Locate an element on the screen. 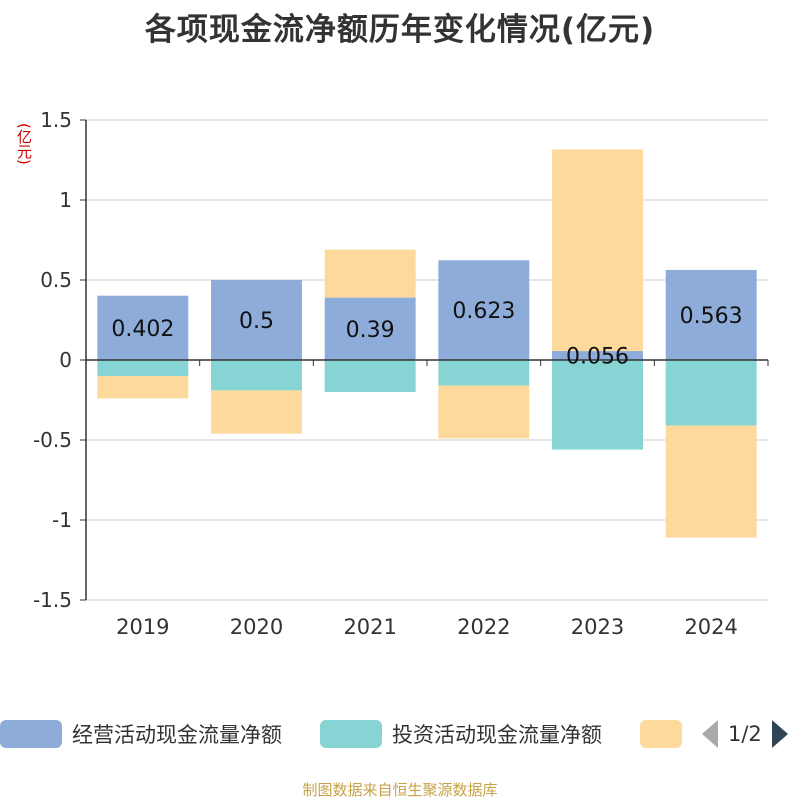 The image size is (800, 800). bar-data-label: 0.563 is located at coordinates (711, 316).